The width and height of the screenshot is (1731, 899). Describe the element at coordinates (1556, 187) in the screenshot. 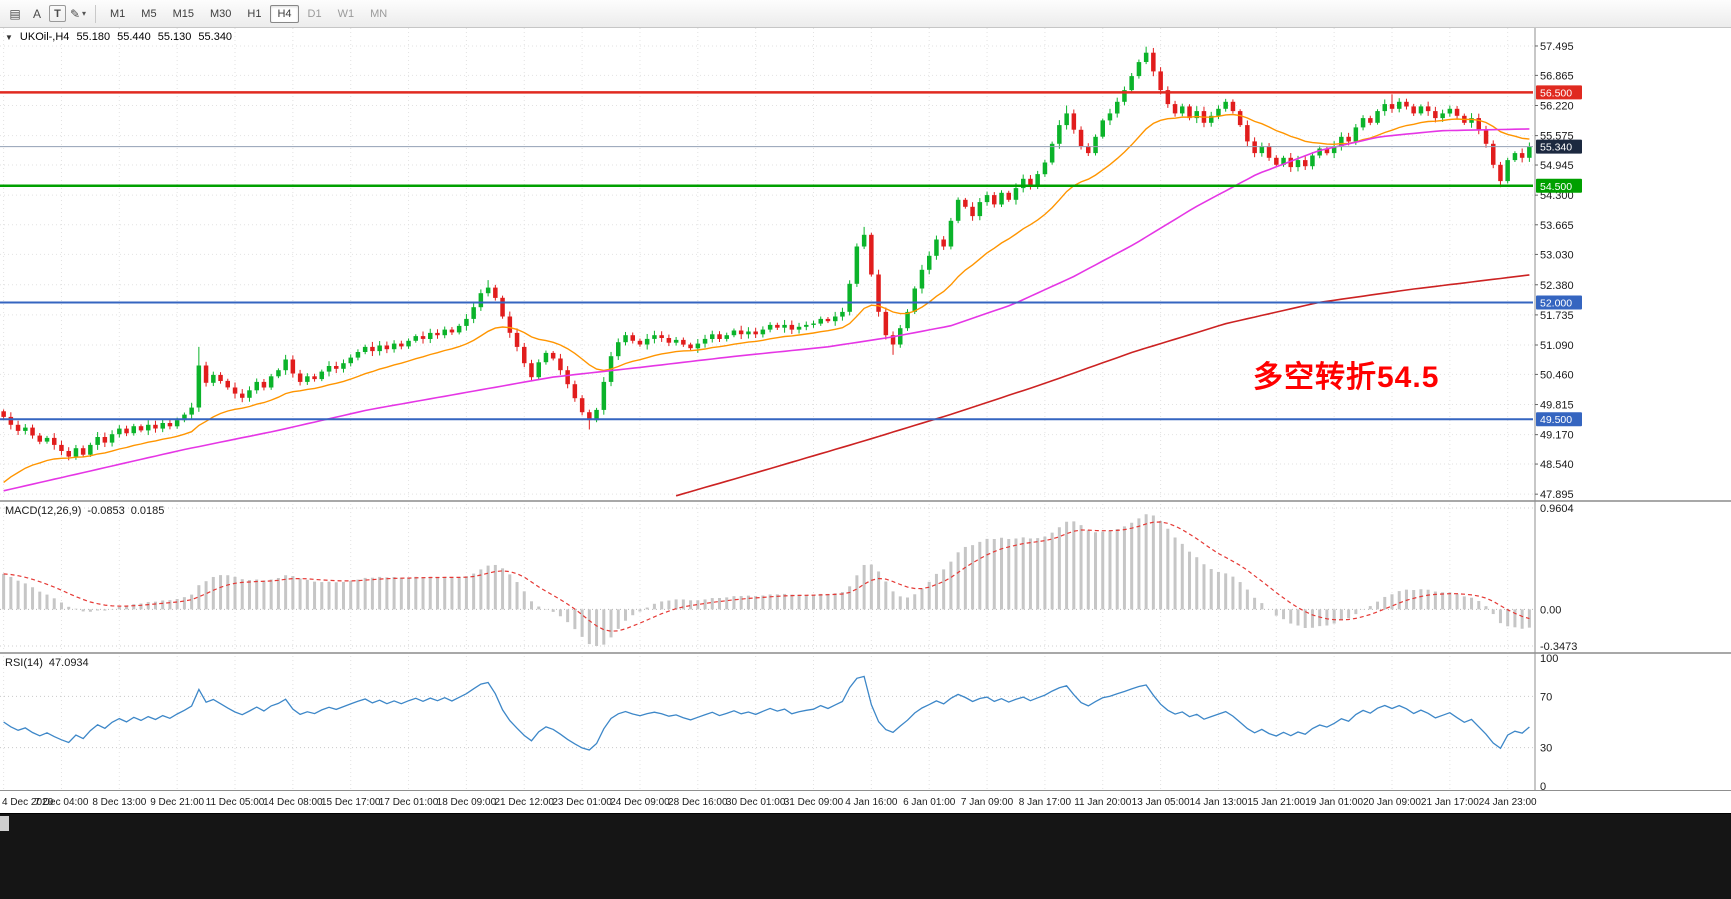

I see `svg-text: 54.500` at that location.